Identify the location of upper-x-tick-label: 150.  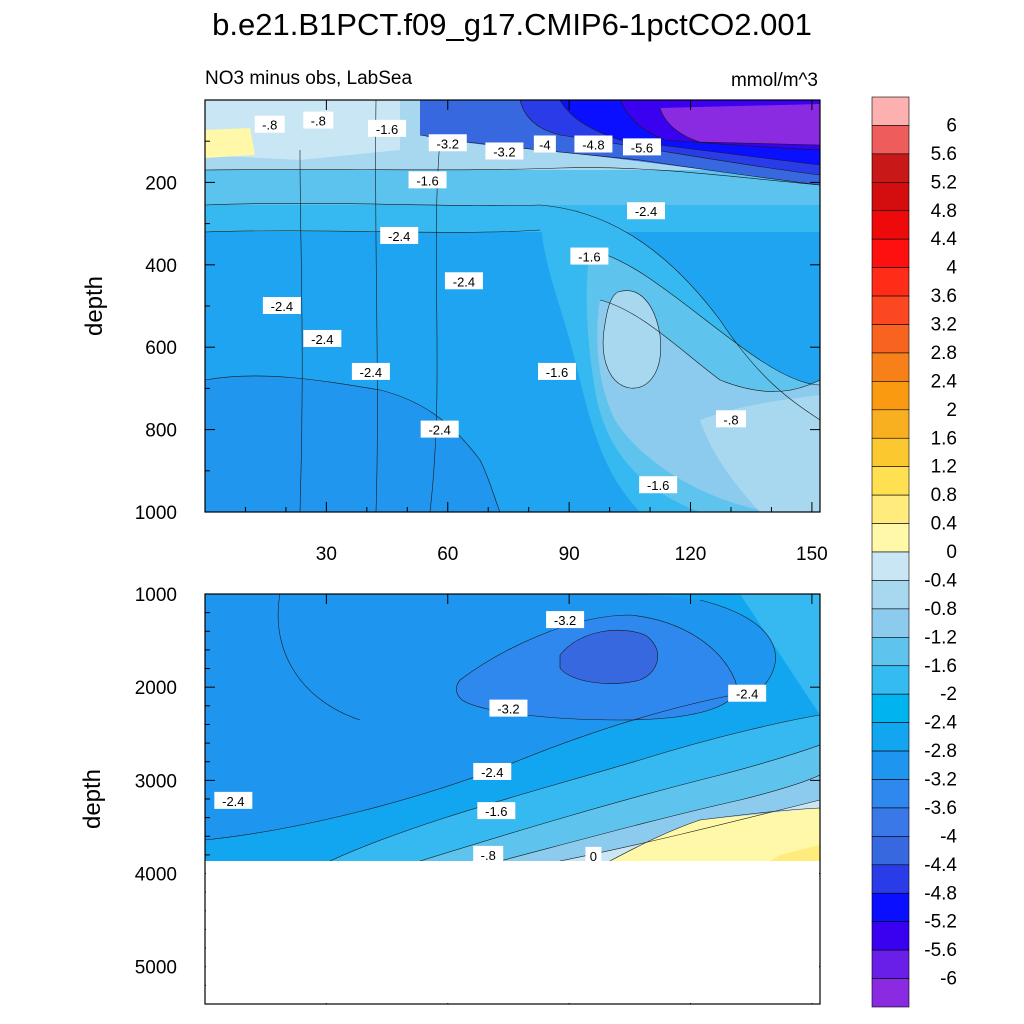
(812, 554).